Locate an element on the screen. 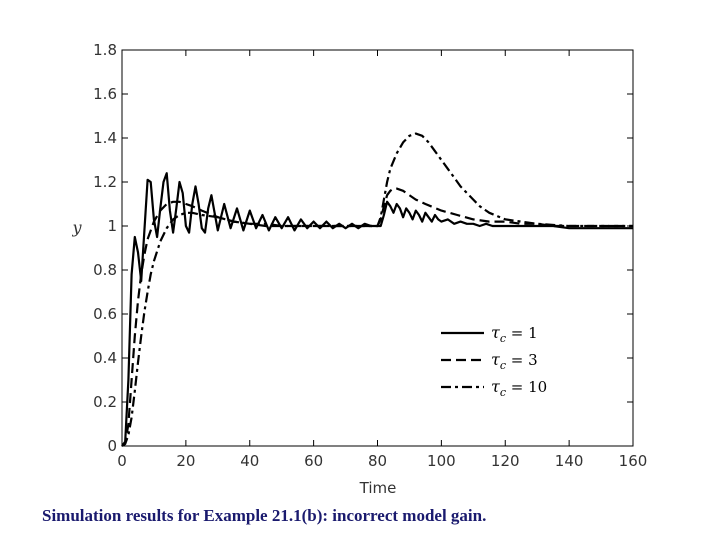 This screenshot has height=540, width=720. y-tick-label: 1.4 is located at coordinates (105, 138).